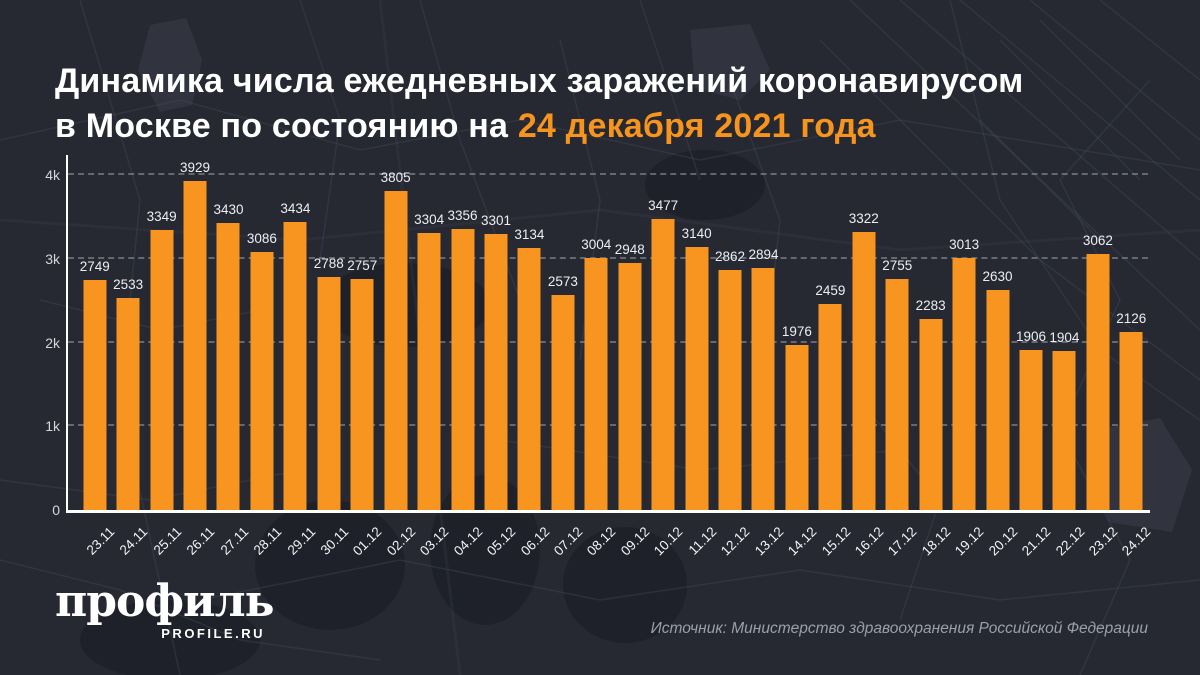 The width and height of the screenshot is (1200, 675). I want to click on bar-group: 3301 05.12, so click(499, 367).